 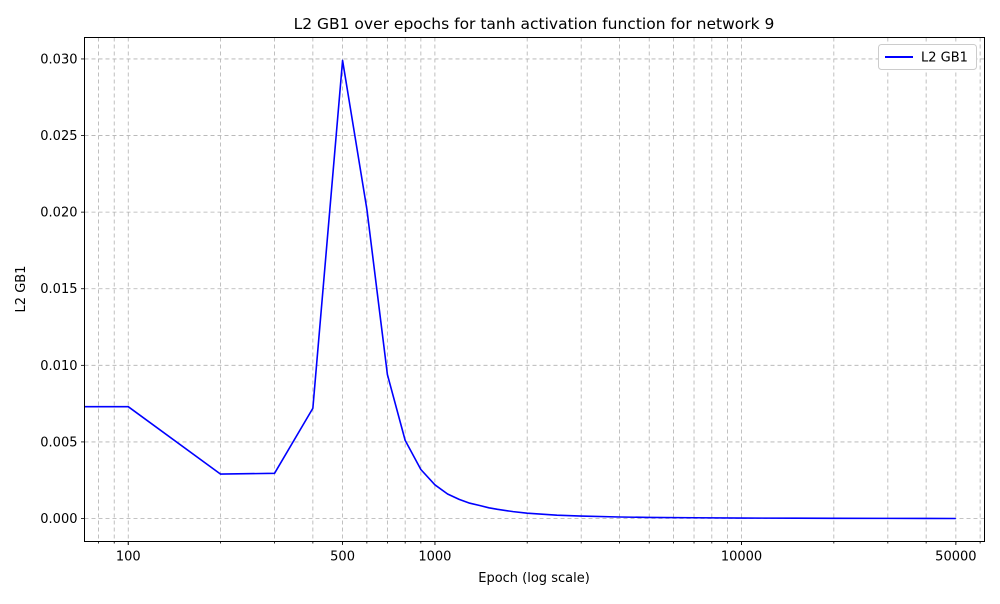 I want to click on y-tick-label: 0.020, so click(x=58, y=213).